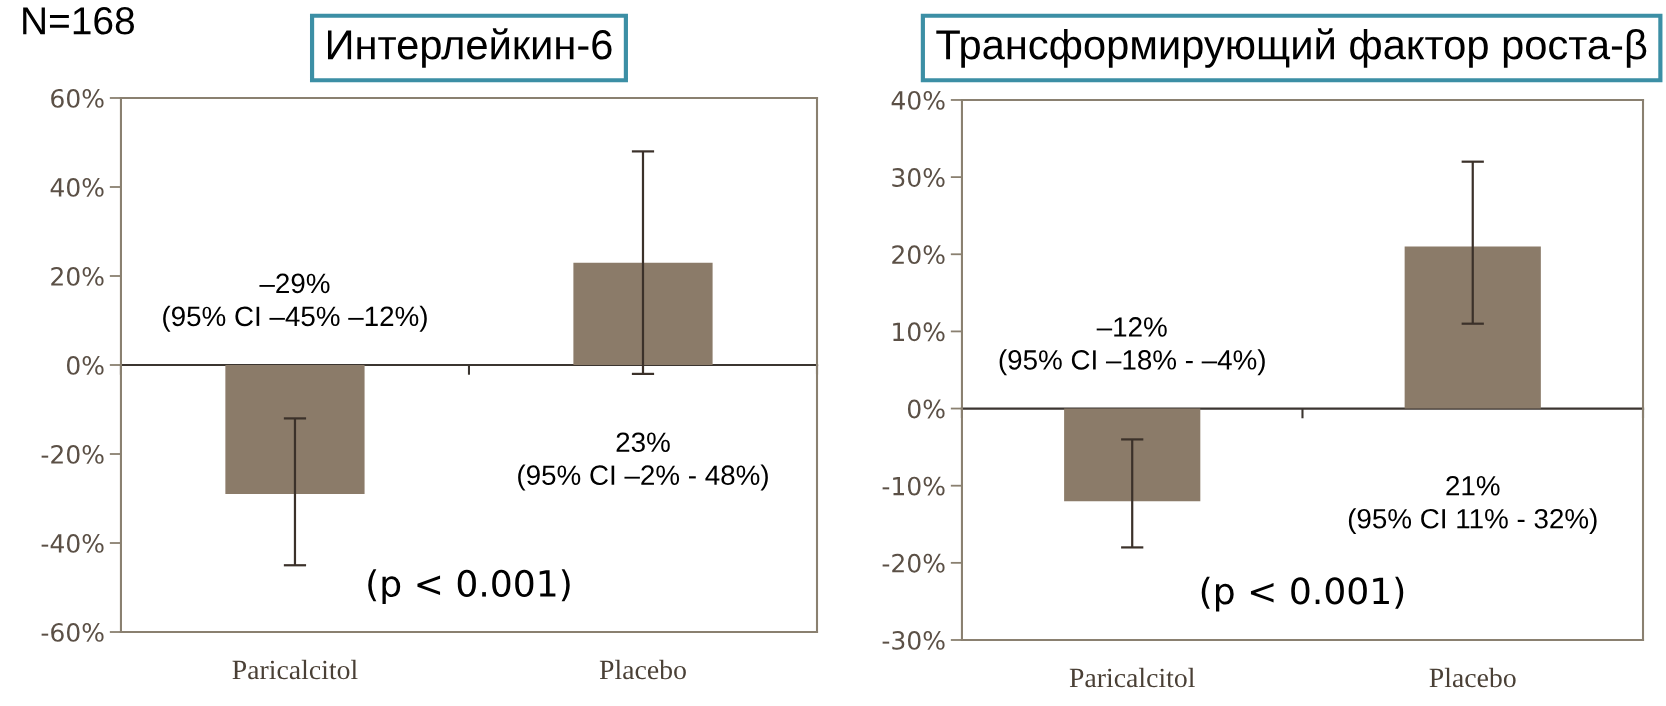 The height and width of the screenshot is (706, 1666). What do you see at coordinates (295, 302) in the screenshot?
I see `data-label: –29% (95% CI –45% –12%)` at bounding box center [295, 302].